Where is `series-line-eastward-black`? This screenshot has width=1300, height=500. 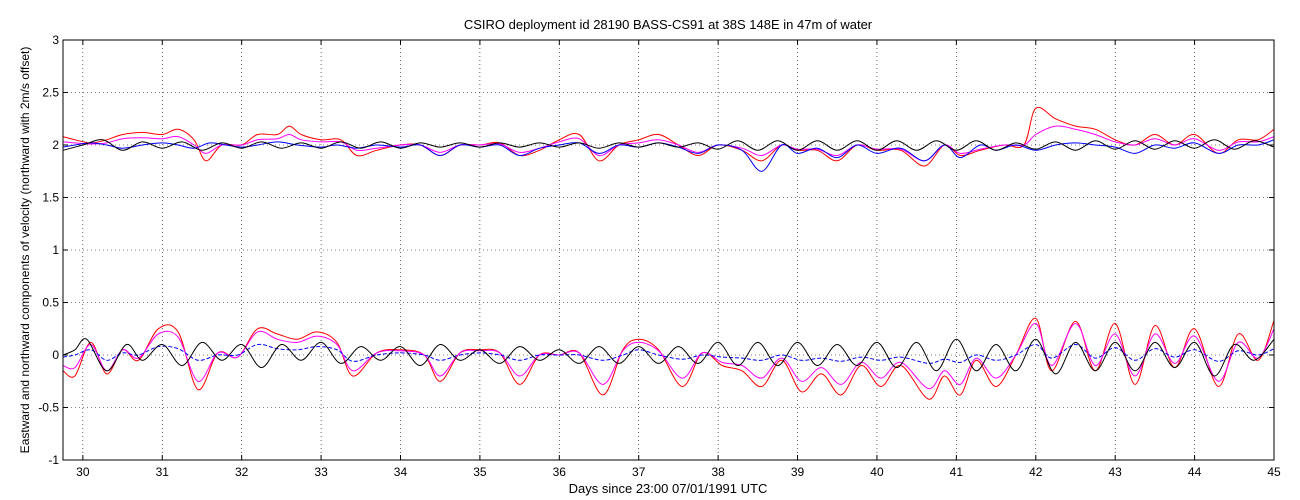
series-line-eastward-black is located at coordinates (668, 357).